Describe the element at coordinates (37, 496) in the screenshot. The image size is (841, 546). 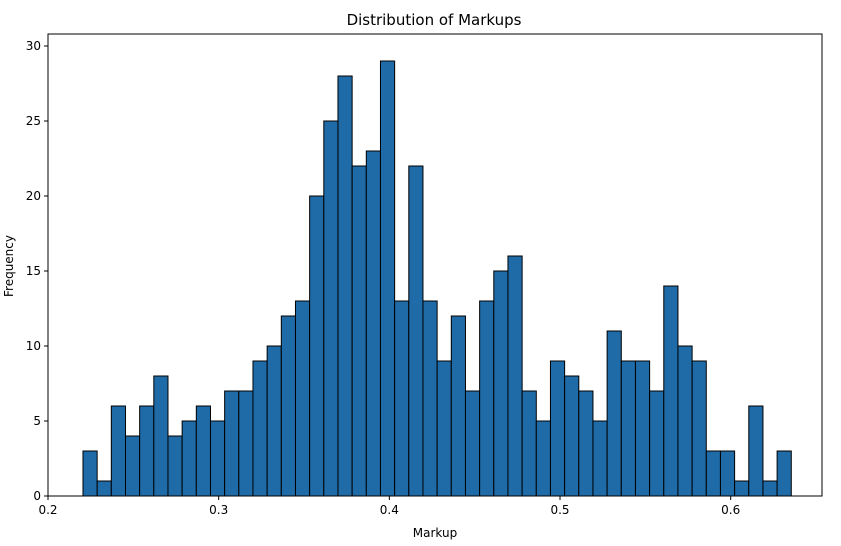
I see `y-tick-label: 0` at that location.